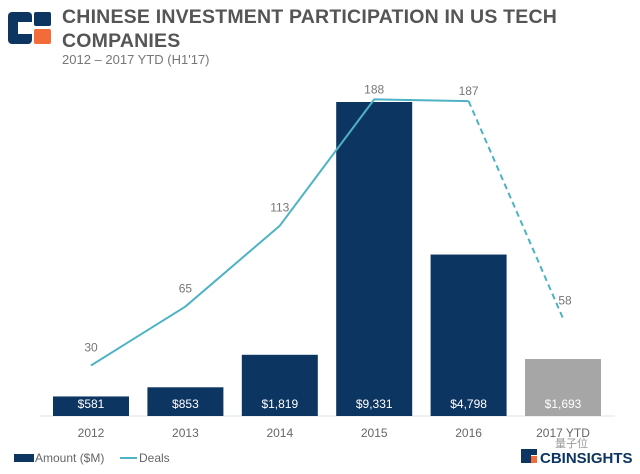 The height and width of the screenshot is (474, 640). Describe the element at coordinates (563, 404) in the screenshot. I see `bar-label: $1,693` at that location.